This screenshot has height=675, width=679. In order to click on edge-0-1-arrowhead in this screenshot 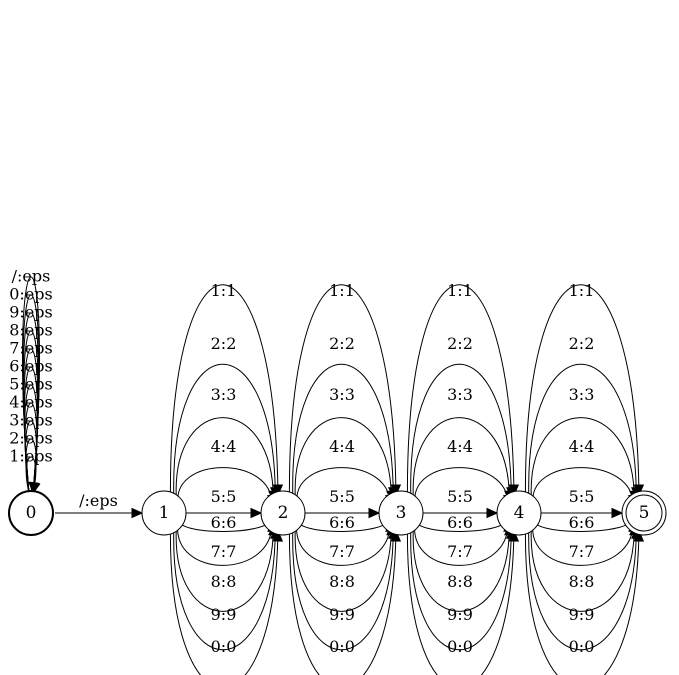, I will do `click(137, 513)`.